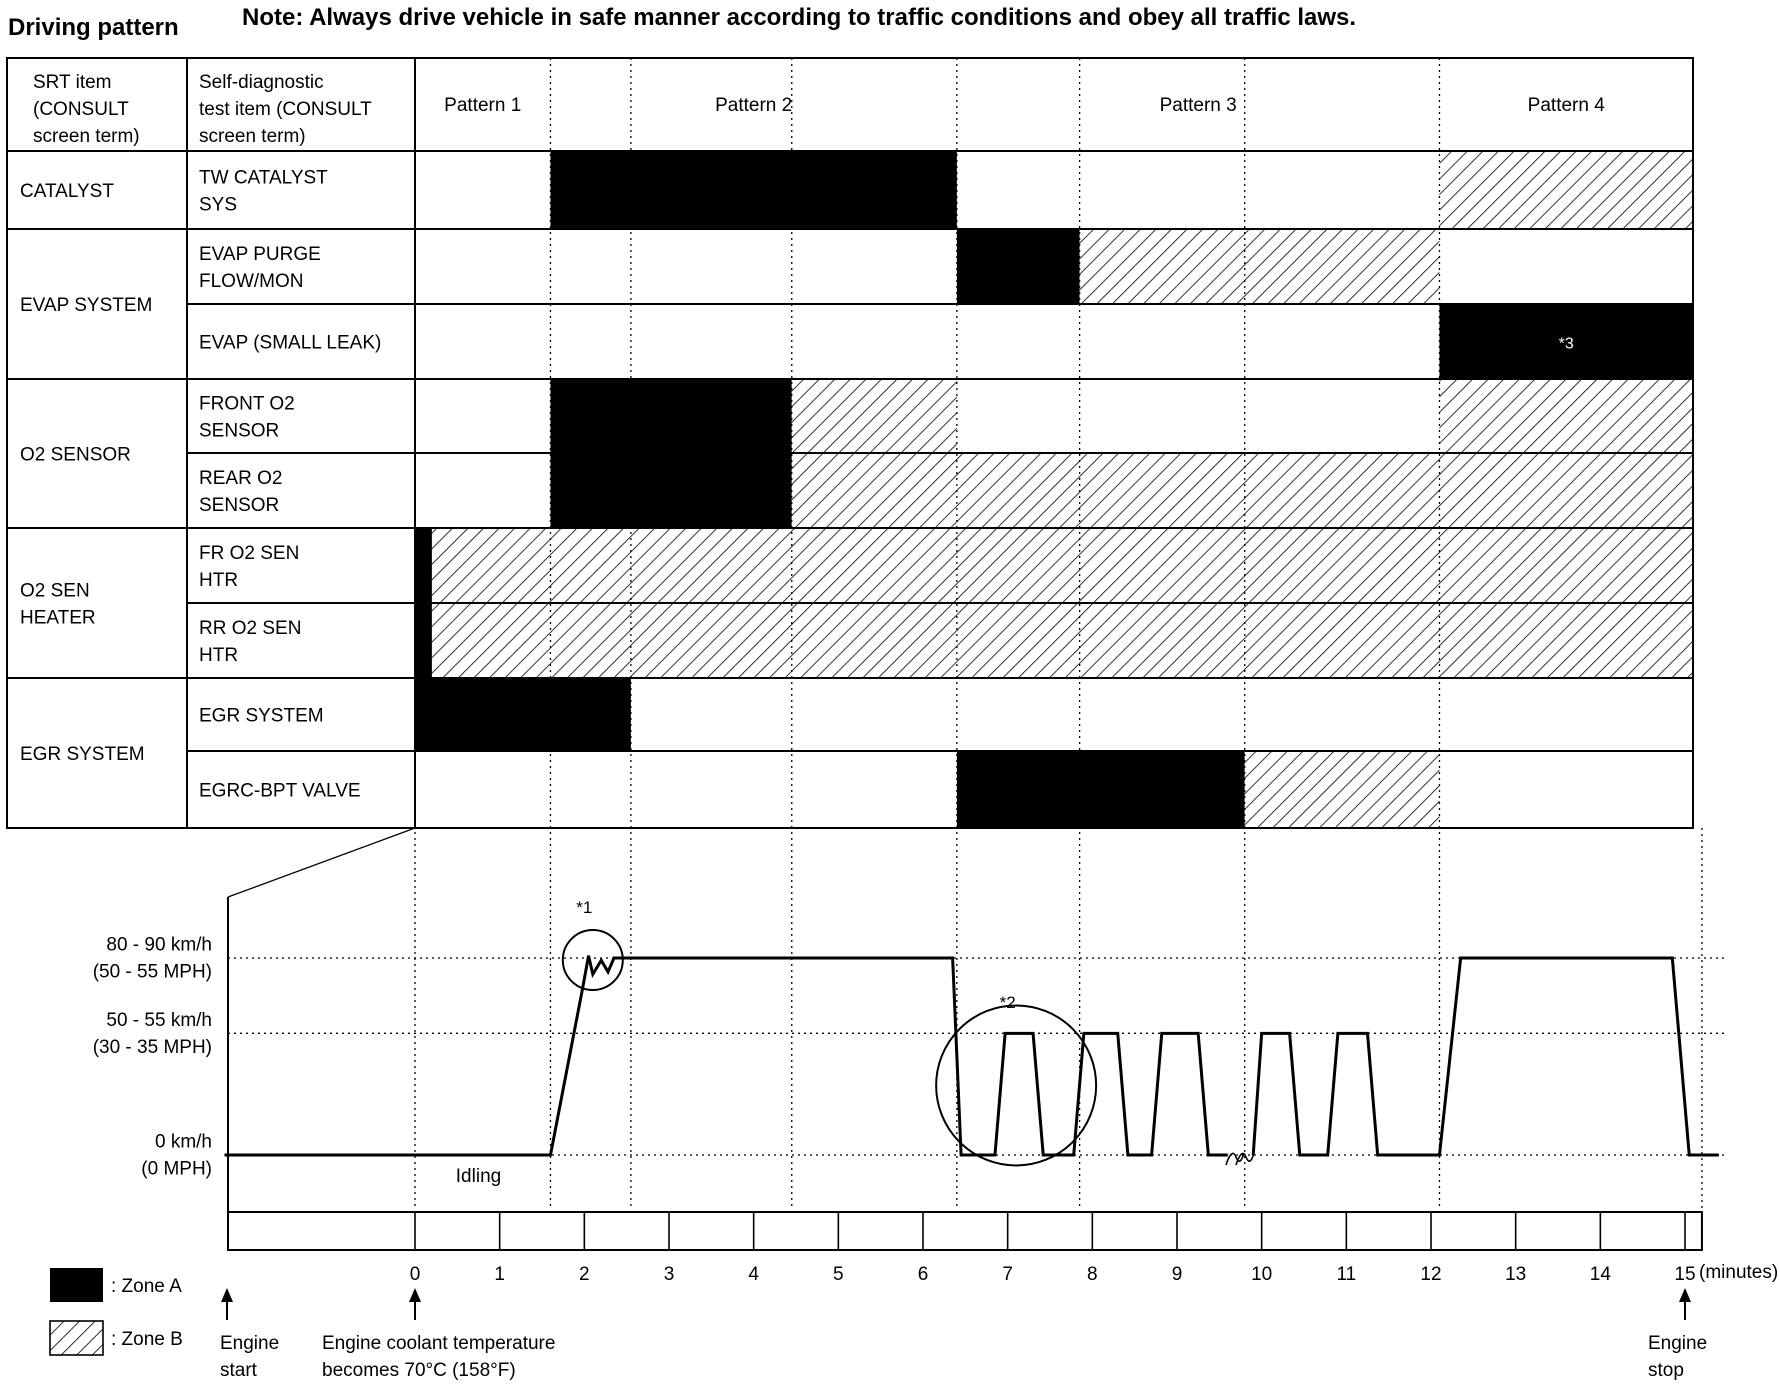  I want to click on time-tick-label: 7, so click(1007, 1274).